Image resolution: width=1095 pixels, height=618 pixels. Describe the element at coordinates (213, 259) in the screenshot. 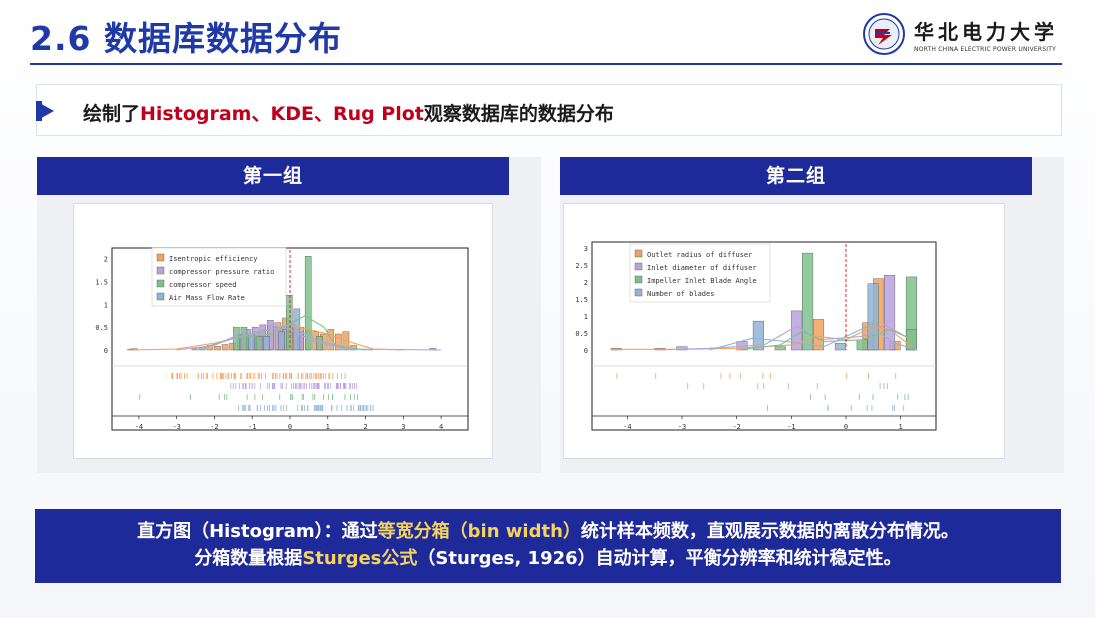

I see `legend-label: Isentropic efficiency` at that location.